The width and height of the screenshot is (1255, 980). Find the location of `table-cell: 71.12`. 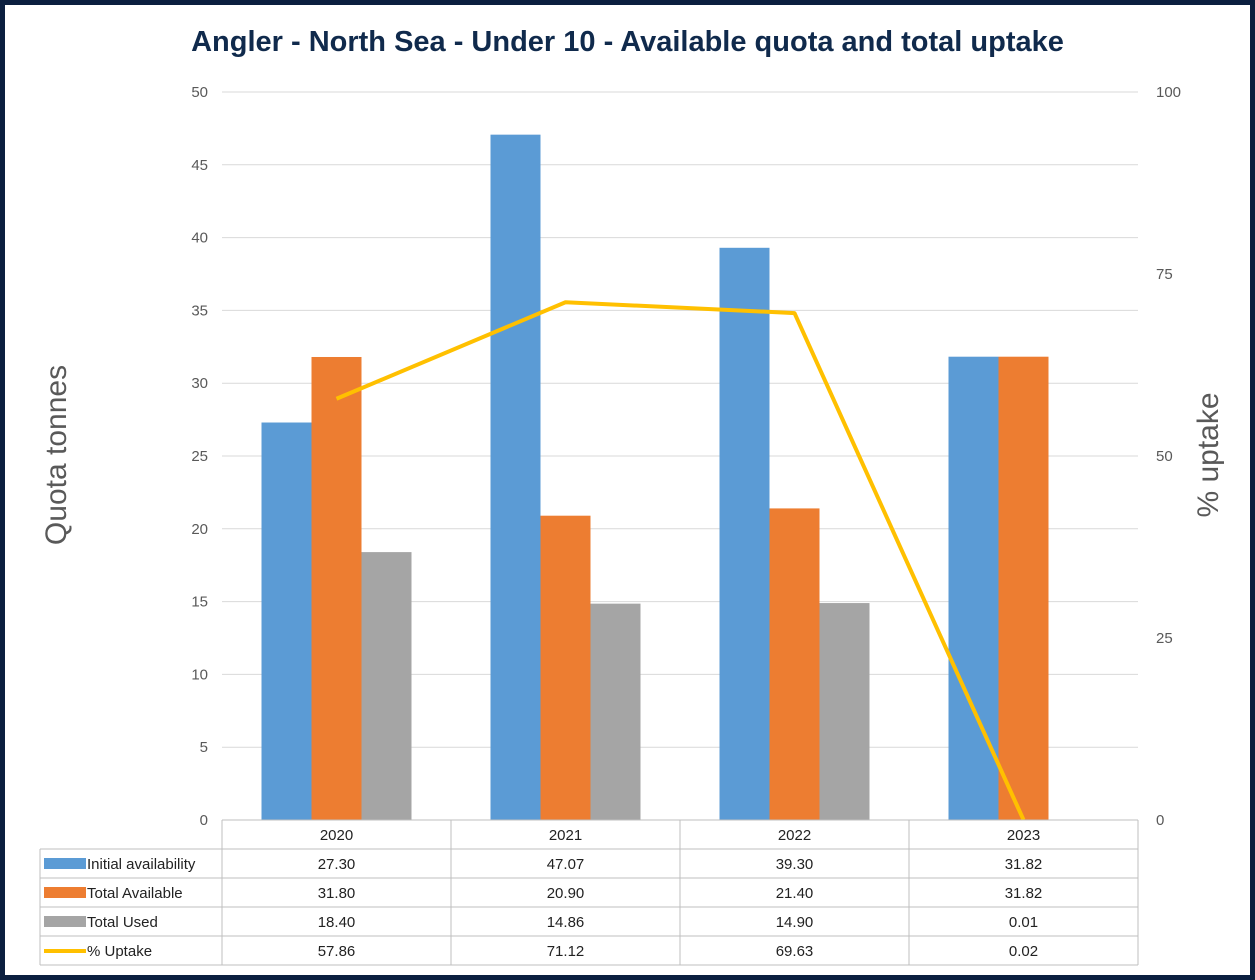

table-cell: 71.12 is located at coordinates (566, 951).